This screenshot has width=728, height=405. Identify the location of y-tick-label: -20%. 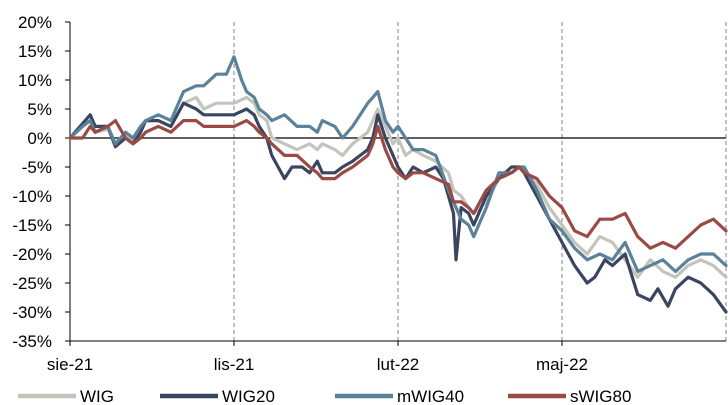
(32, 254).